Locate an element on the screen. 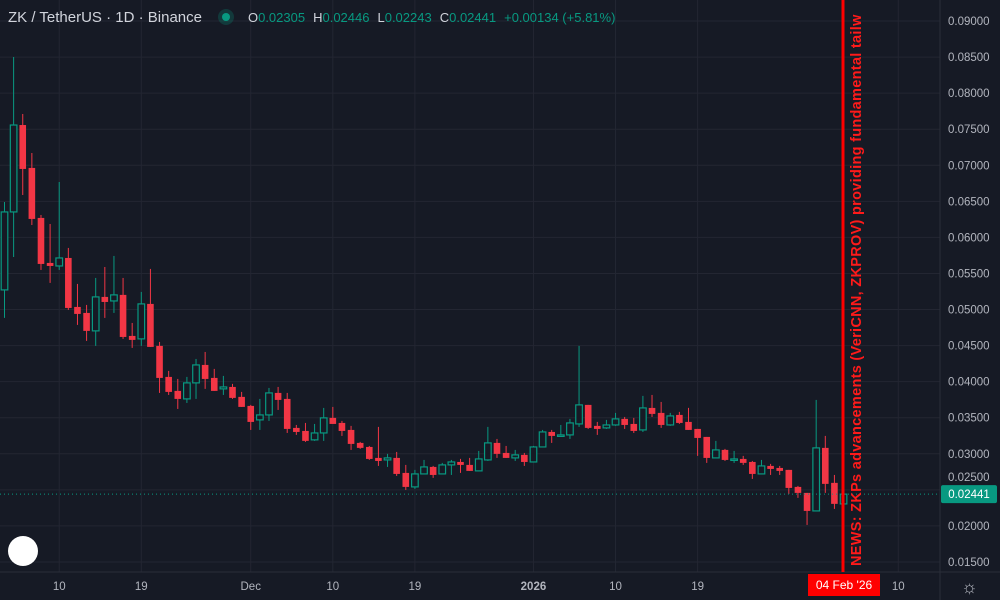 The image size is (1000, 600). tradingview-logo is located at coordinates (23, 551).